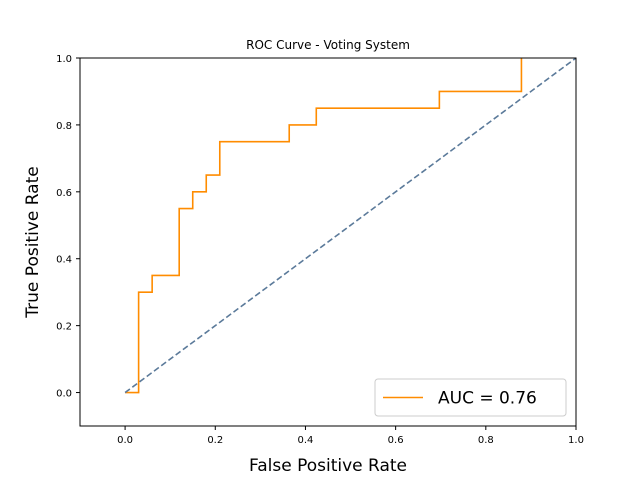  I want to click on x-tick-label: 0.4, so click(306, 440).